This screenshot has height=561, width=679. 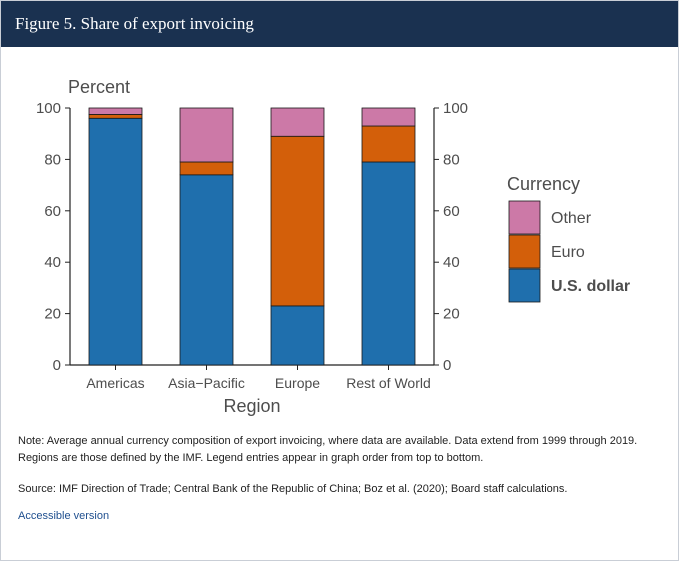 I want to click on bar-americas-other, so click(x=115, y=111).